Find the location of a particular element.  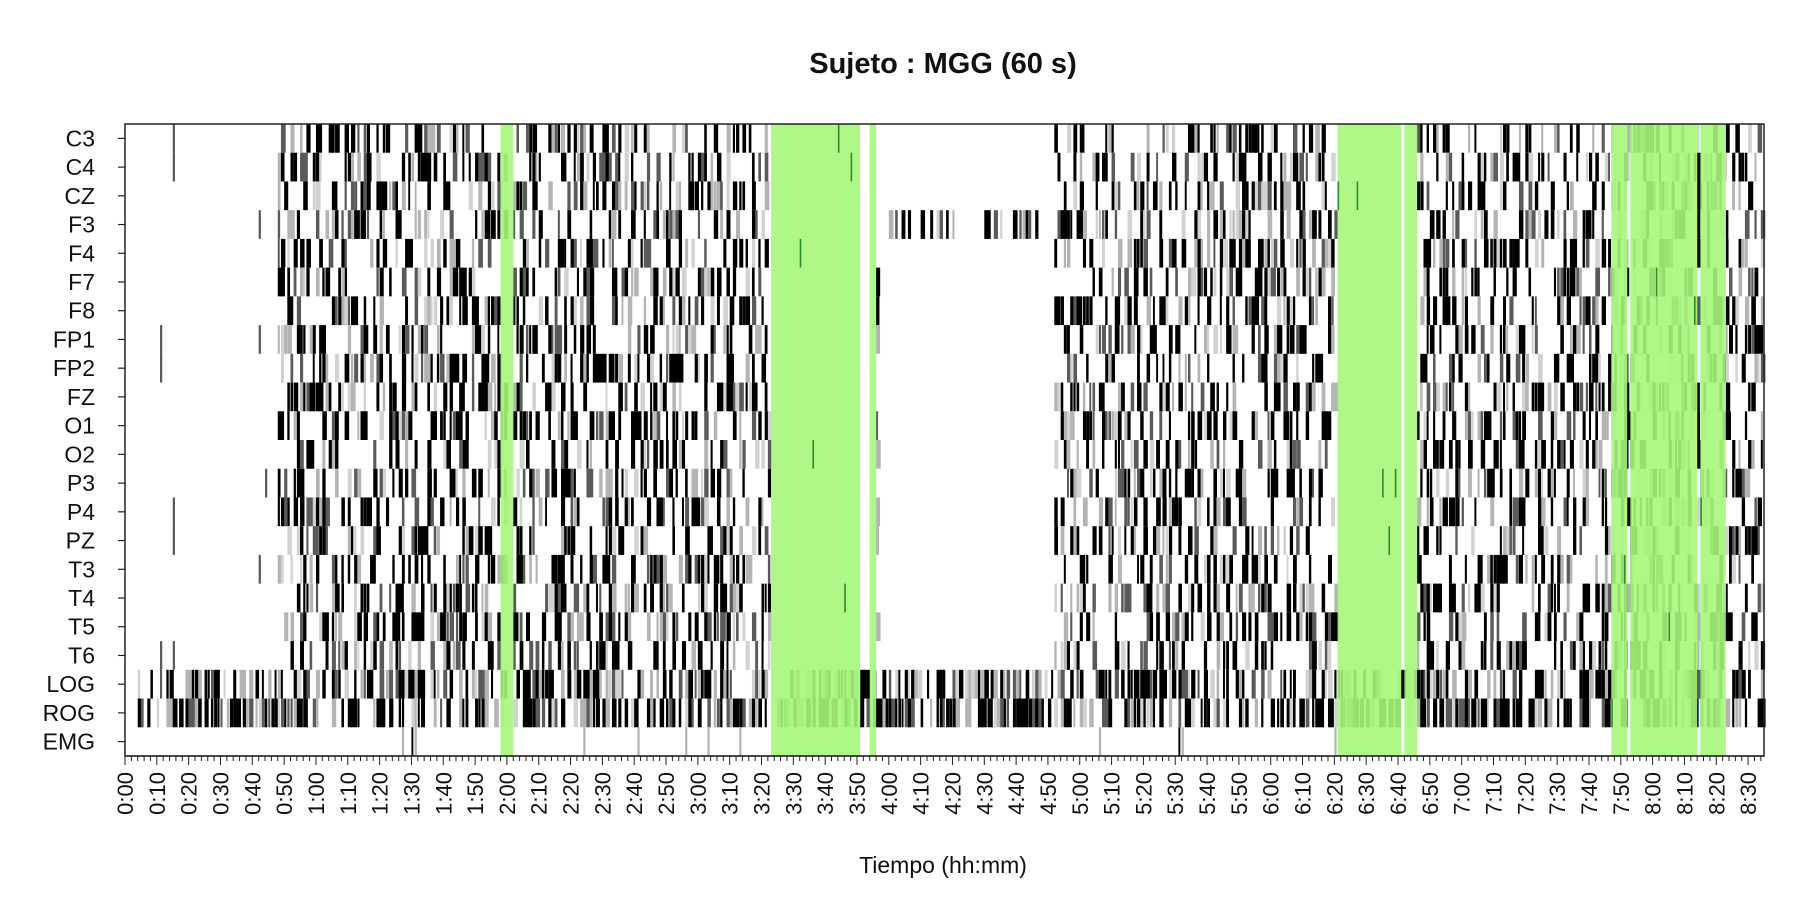

x-tick-label: 4:50 is located at coordinates (1048, 793).